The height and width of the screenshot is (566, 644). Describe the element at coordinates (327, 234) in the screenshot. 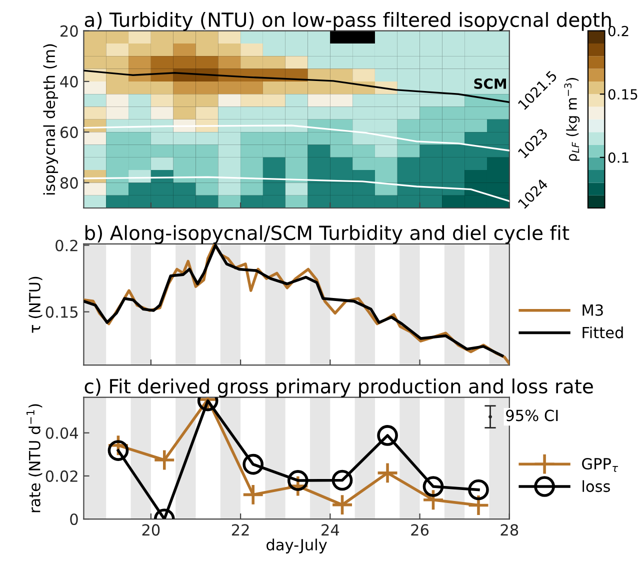

I see `chart-title: b) Along-isopycnal/SCM Turbidity and diel cycle fit` at that location.